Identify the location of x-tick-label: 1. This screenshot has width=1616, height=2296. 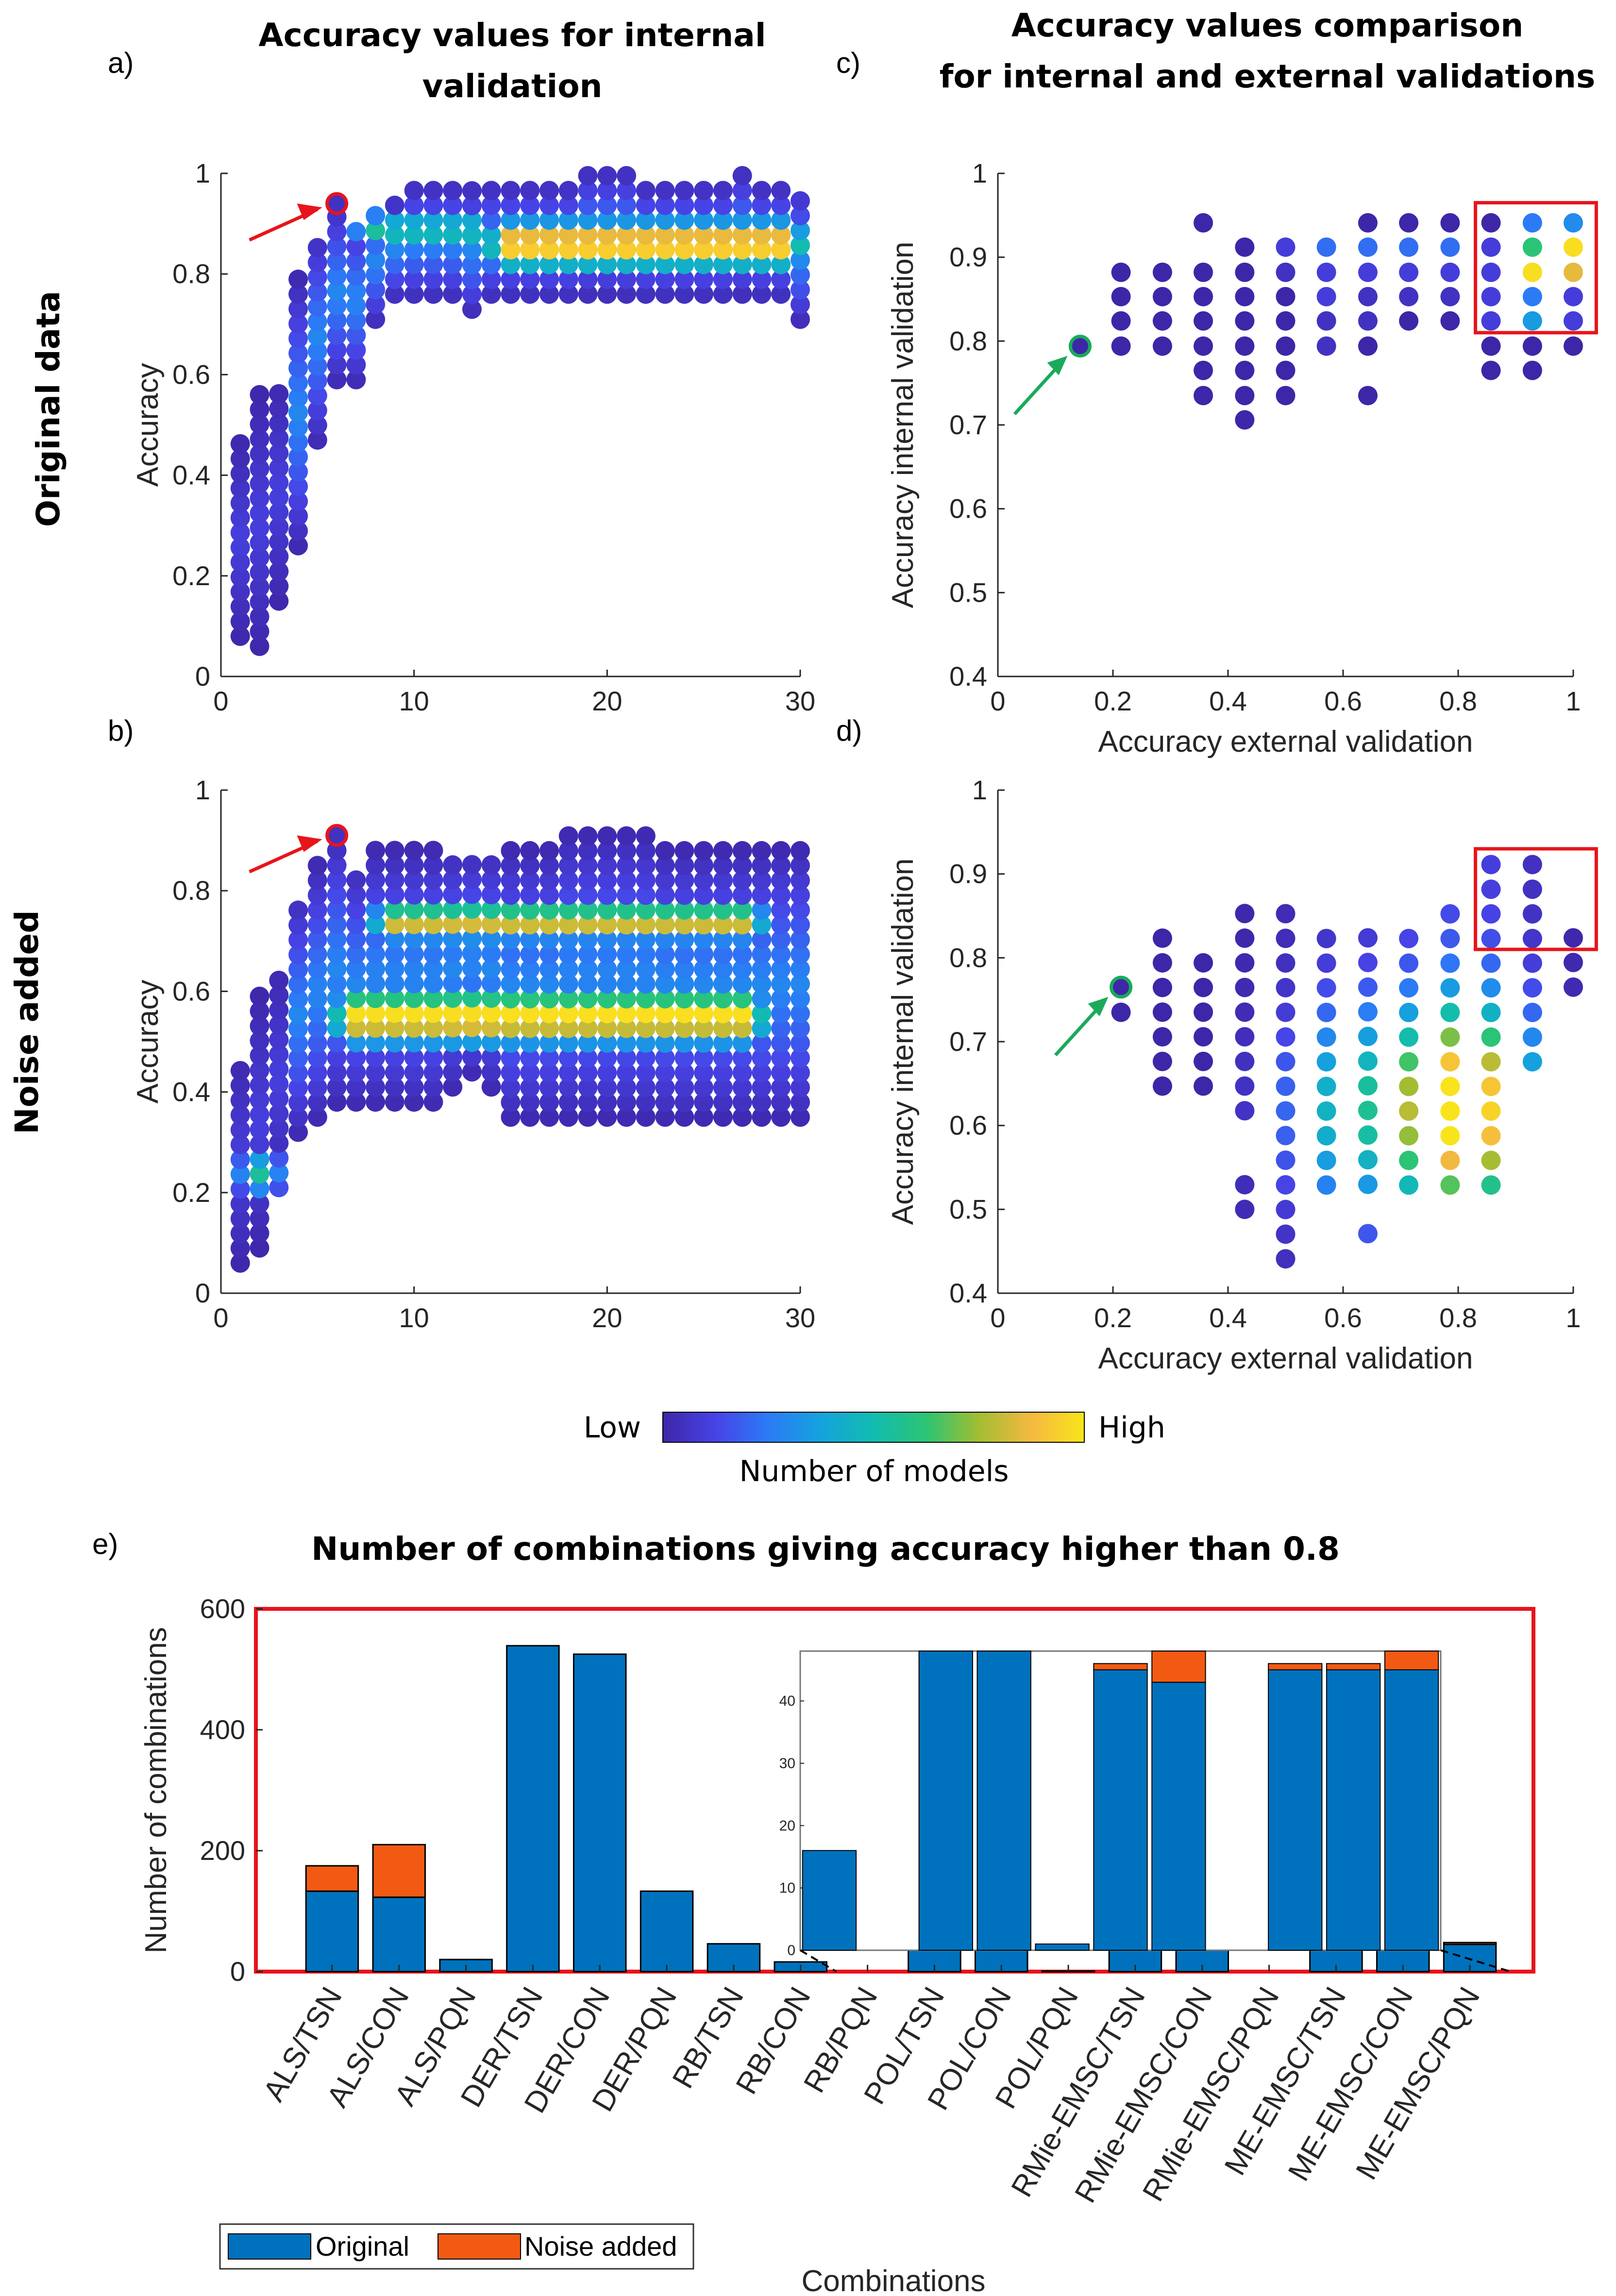
(1573, 1317).